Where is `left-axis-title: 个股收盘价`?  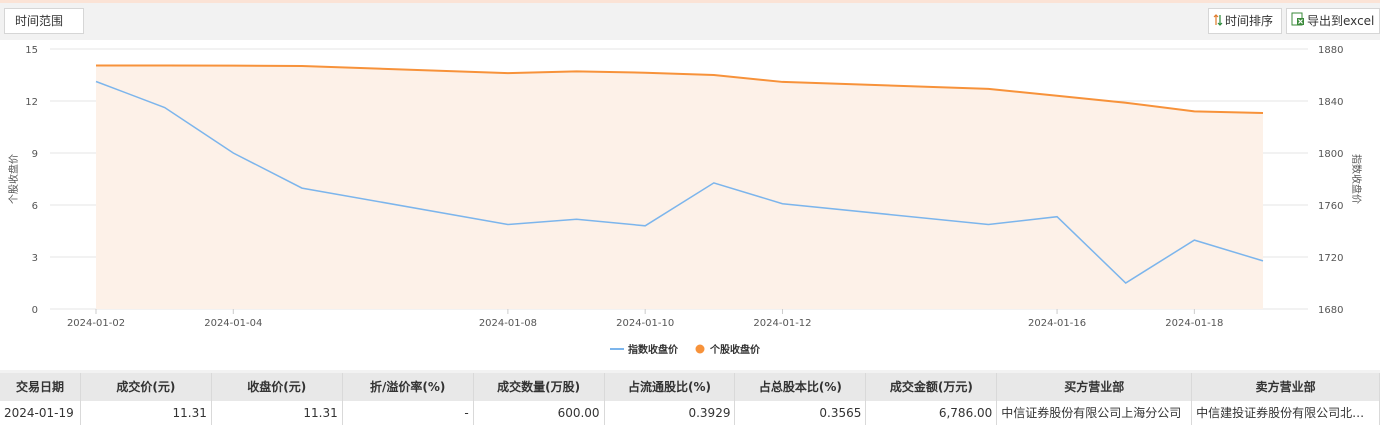
left-axis-title: 个股收盘价 is located at coordinates (13, 179).